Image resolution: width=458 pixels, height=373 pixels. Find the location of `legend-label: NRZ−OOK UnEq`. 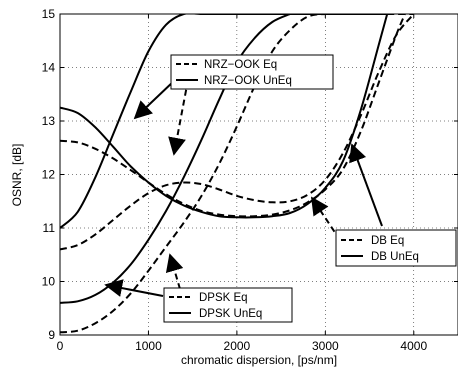

legend-label: NRZ−OOK UnEq is located at coordinates (248, 81).